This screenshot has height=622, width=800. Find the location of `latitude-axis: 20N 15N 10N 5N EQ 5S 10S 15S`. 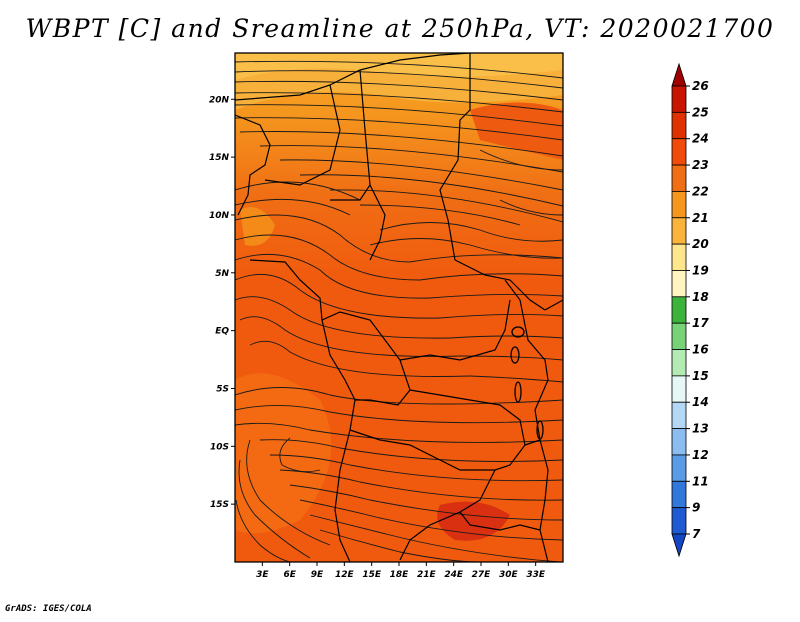

latitude-axis: 20N 15N 10N 5N EQ 5S 10S 15S is located at coordinates (222, 302).